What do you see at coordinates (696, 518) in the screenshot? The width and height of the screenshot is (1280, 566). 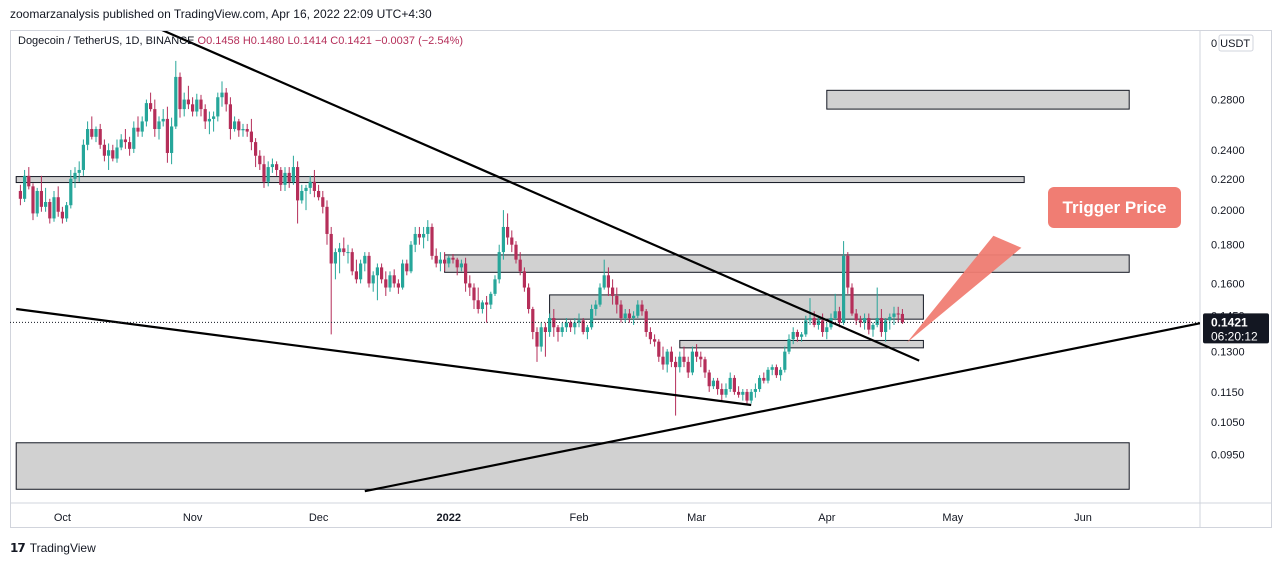 I see `time-tick-label: Mar` at bounding box center [696, 518].